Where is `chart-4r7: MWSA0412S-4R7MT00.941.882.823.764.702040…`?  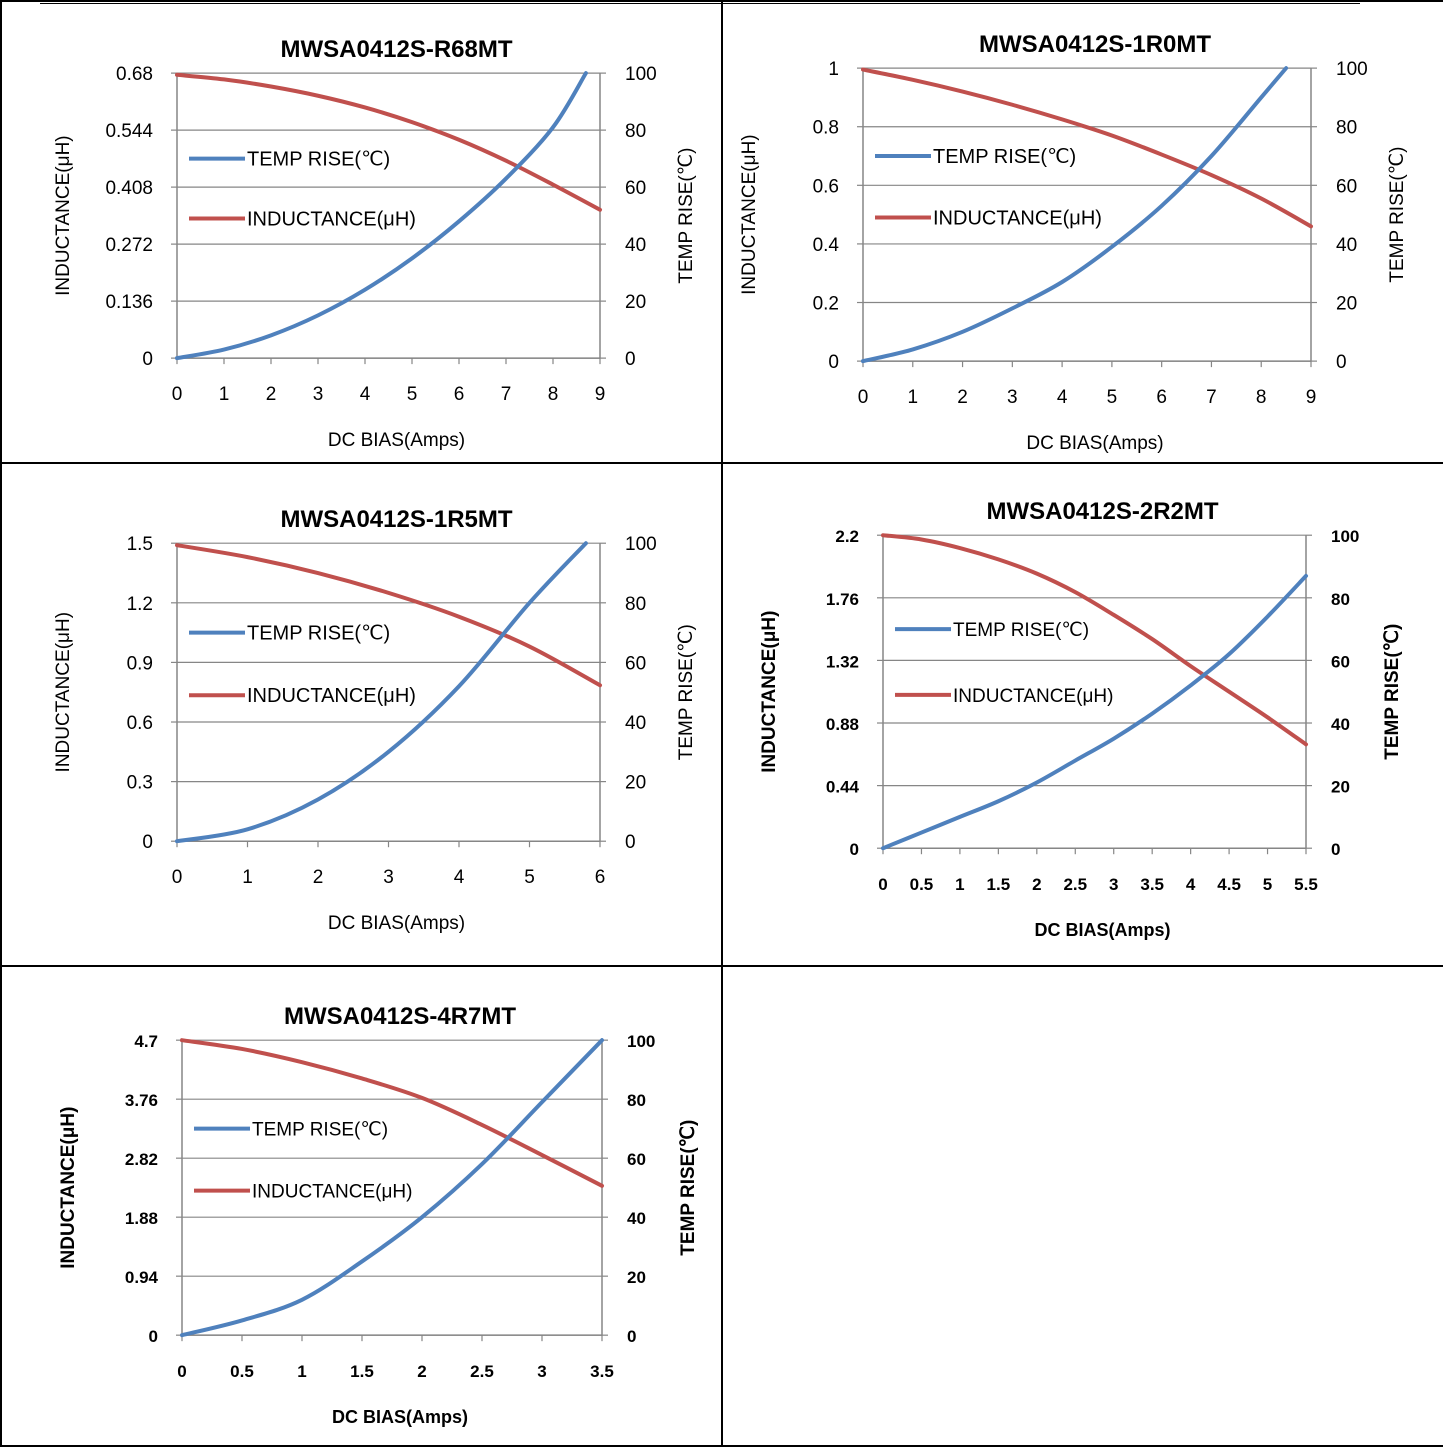 chart-4r7: MWSA0412S-4R7MT00.941.882.823.764.702040… is located at coordinates (378, 1215).